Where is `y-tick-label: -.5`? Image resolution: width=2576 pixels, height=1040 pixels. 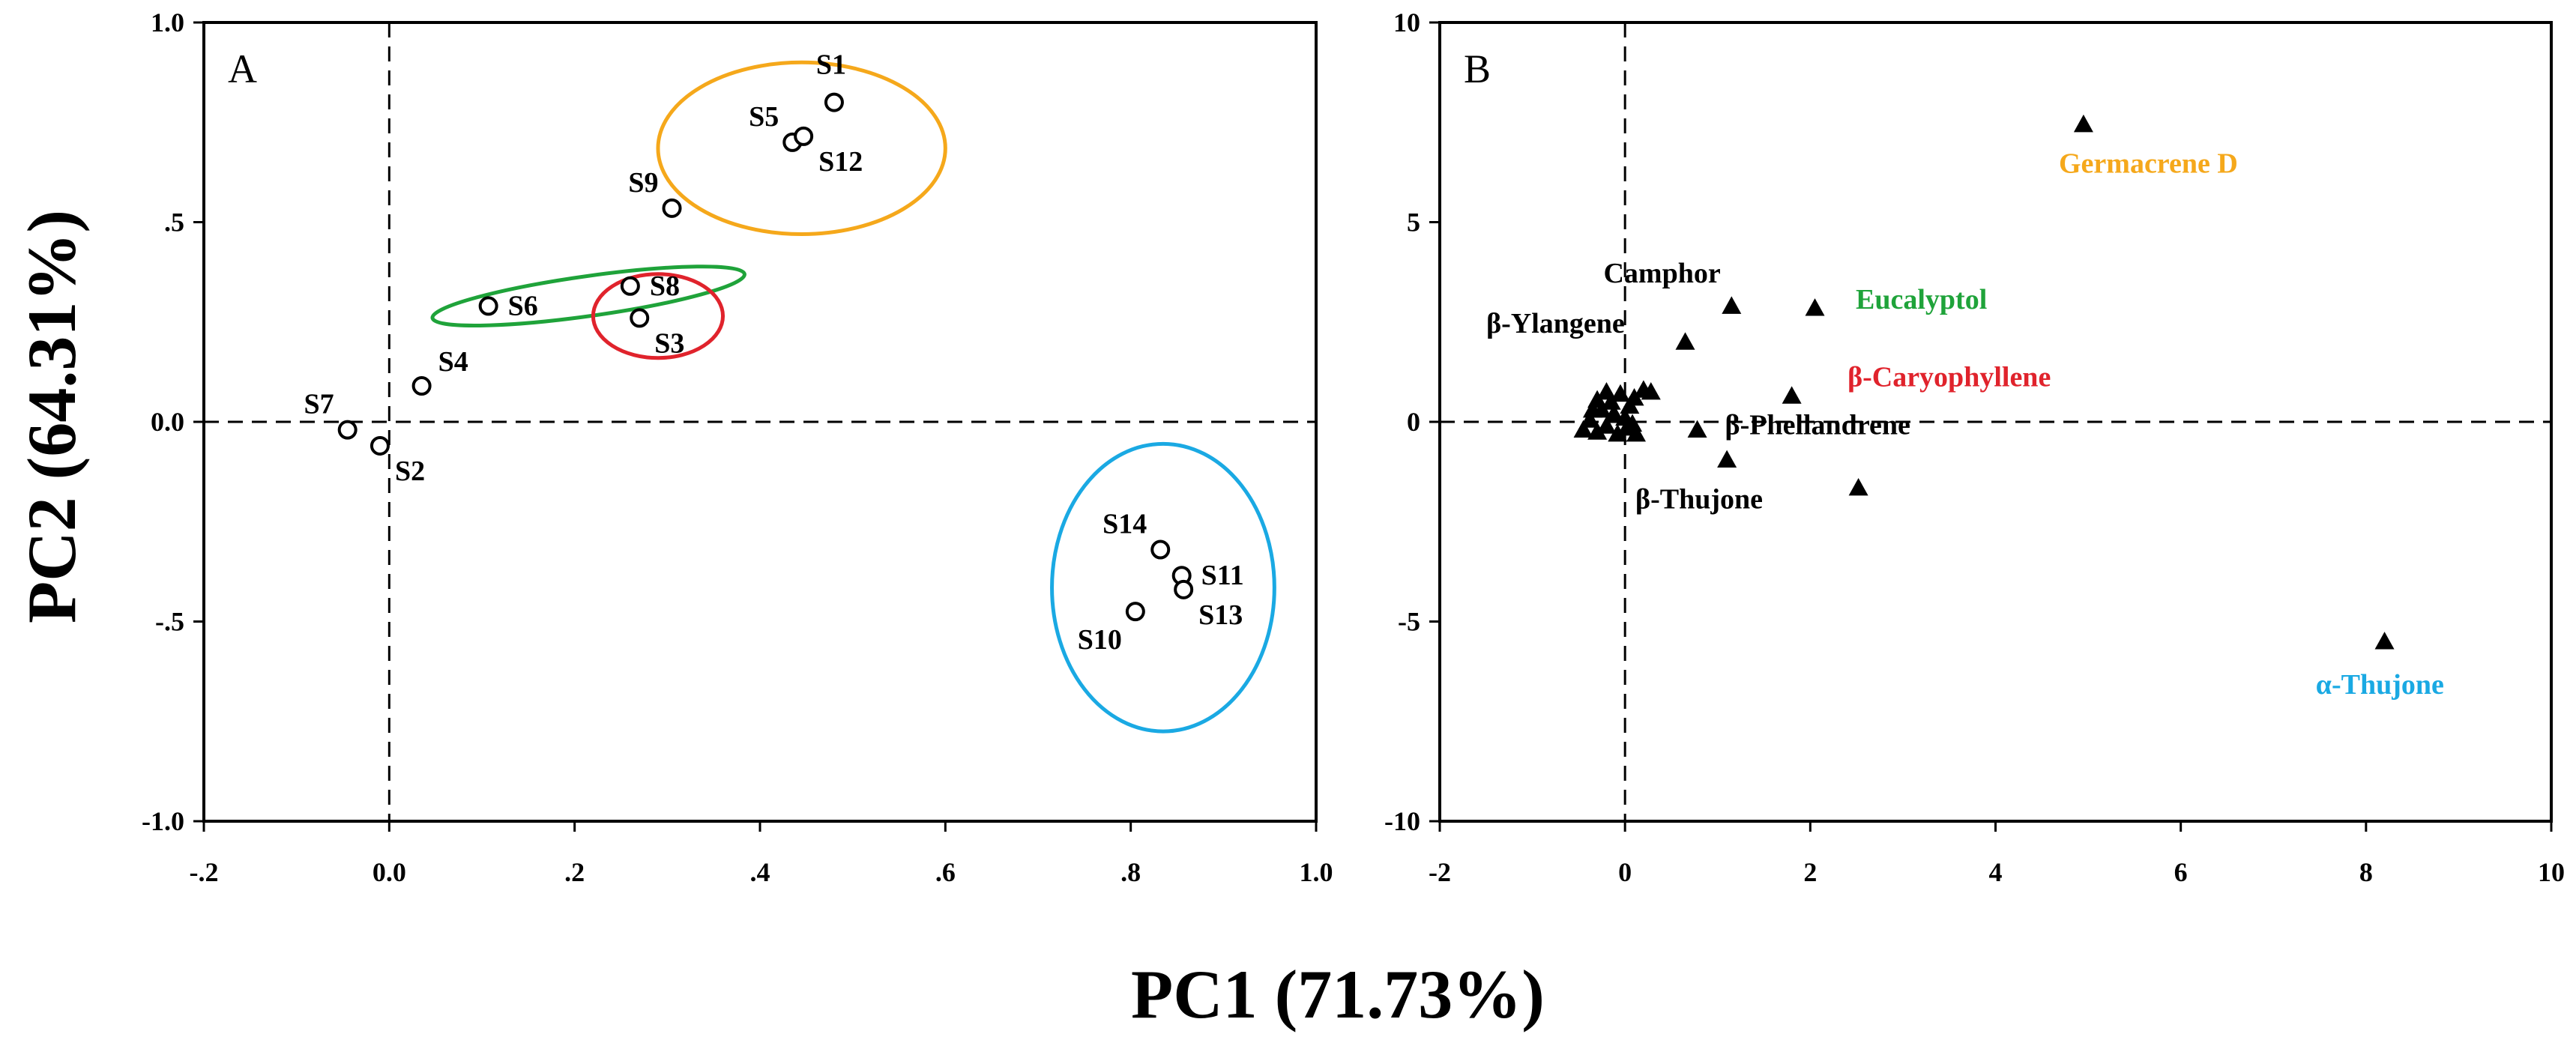
y-tick-label: -.5 is located at coordinates (169, 622).